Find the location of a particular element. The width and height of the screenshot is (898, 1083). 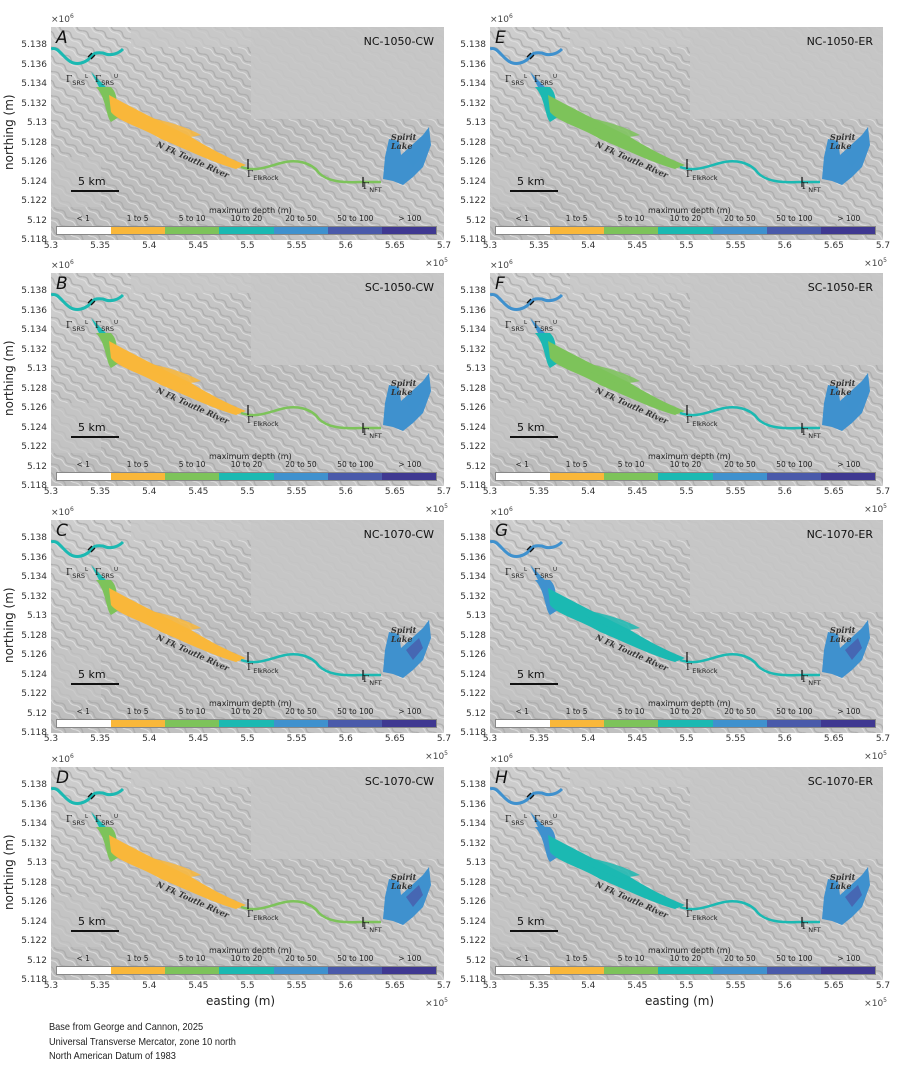

panel-letter: F is located at coordinates (500, 284).